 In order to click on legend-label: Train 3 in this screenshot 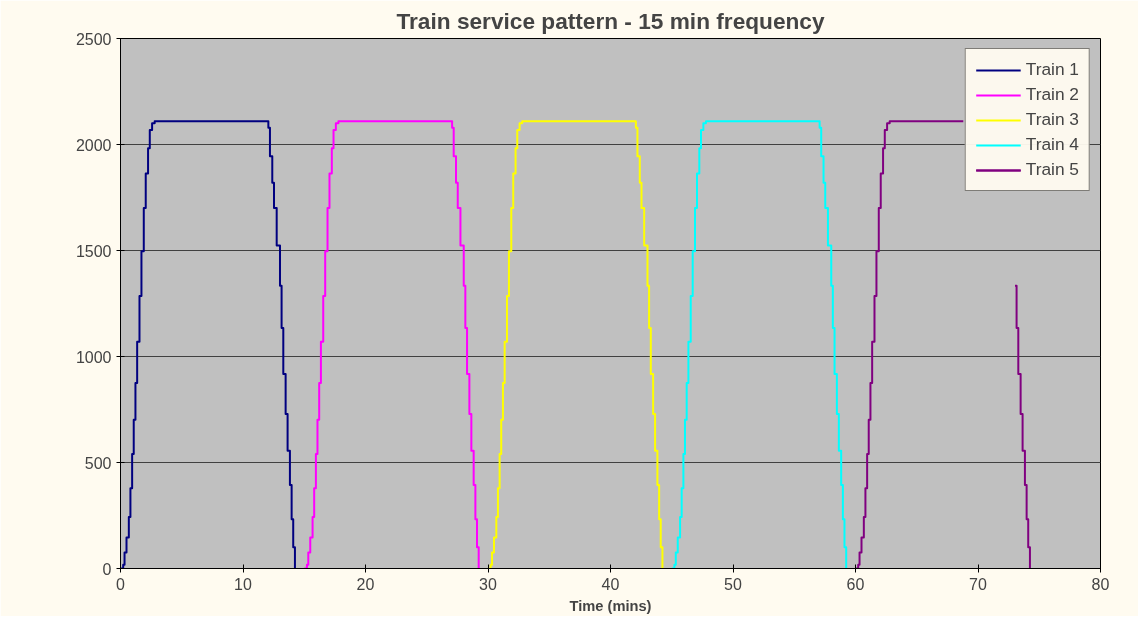, I will do `click(1052, 119)`.